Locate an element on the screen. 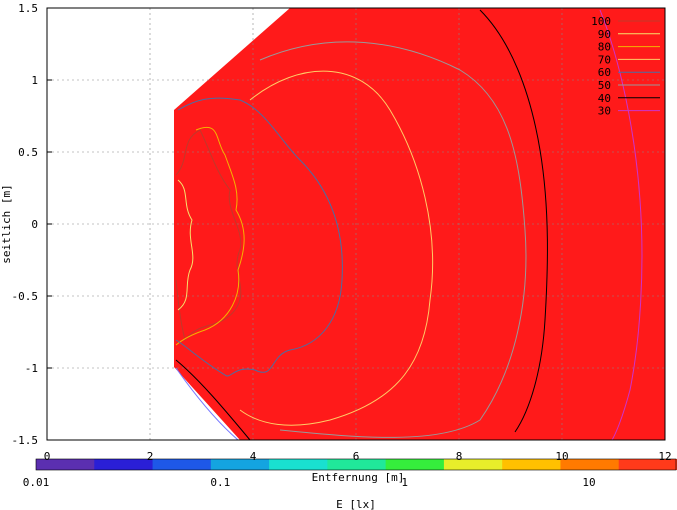  y-tick-label: -0.5 is located at coordinates (25, 296).